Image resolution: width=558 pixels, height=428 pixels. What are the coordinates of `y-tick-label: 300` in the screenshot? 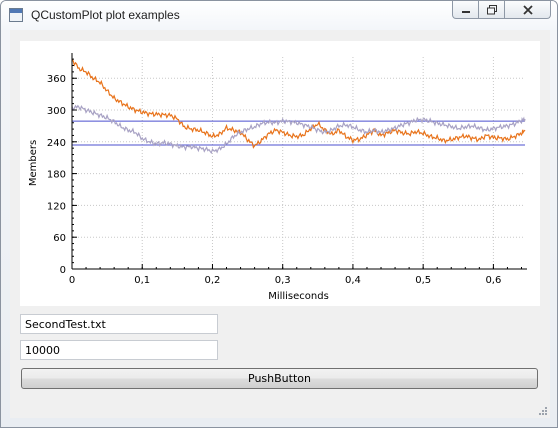 It's located at (56, 111).